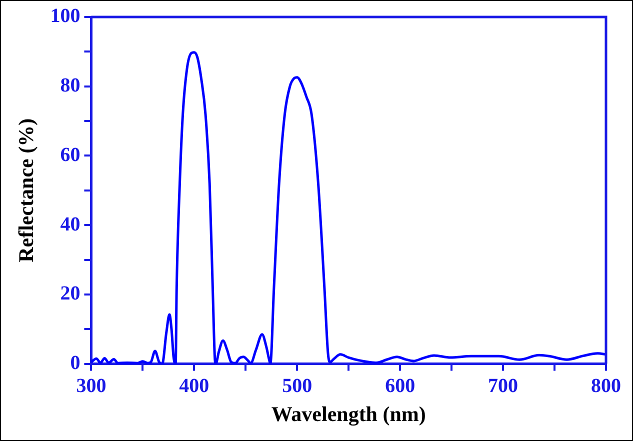 The image size is (633, 441). I want to click on y-tick-label: 40, so click(70, 224).